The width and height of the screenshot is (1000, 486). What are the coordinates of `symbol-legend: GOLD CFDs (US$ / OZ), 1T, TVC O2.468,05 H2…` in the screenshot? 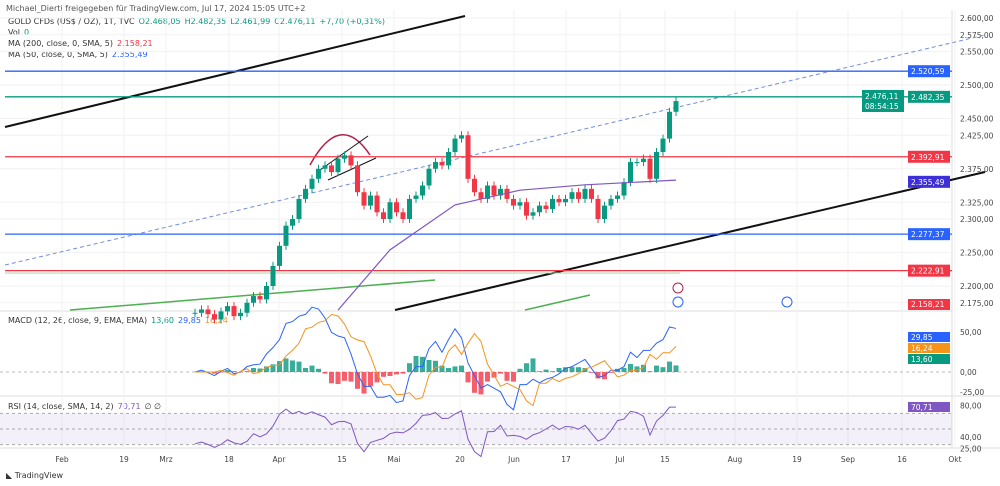 It's located at (196, 21).